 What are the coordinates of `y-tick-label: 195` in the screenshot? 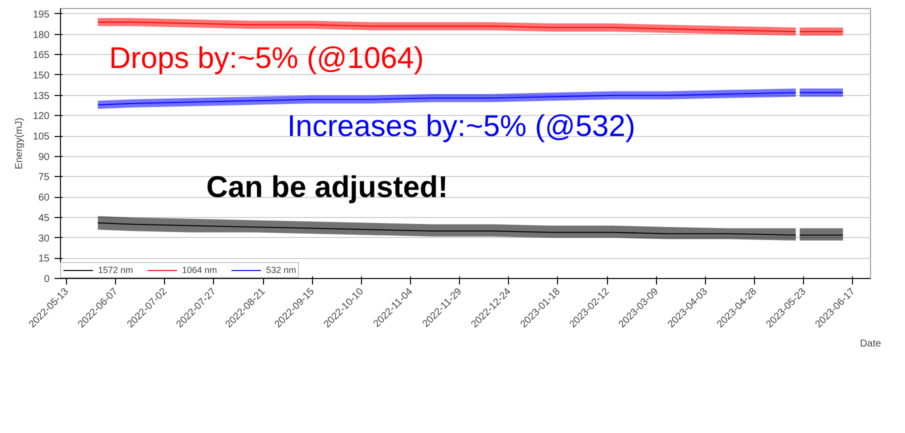 It's located at (41, 14).